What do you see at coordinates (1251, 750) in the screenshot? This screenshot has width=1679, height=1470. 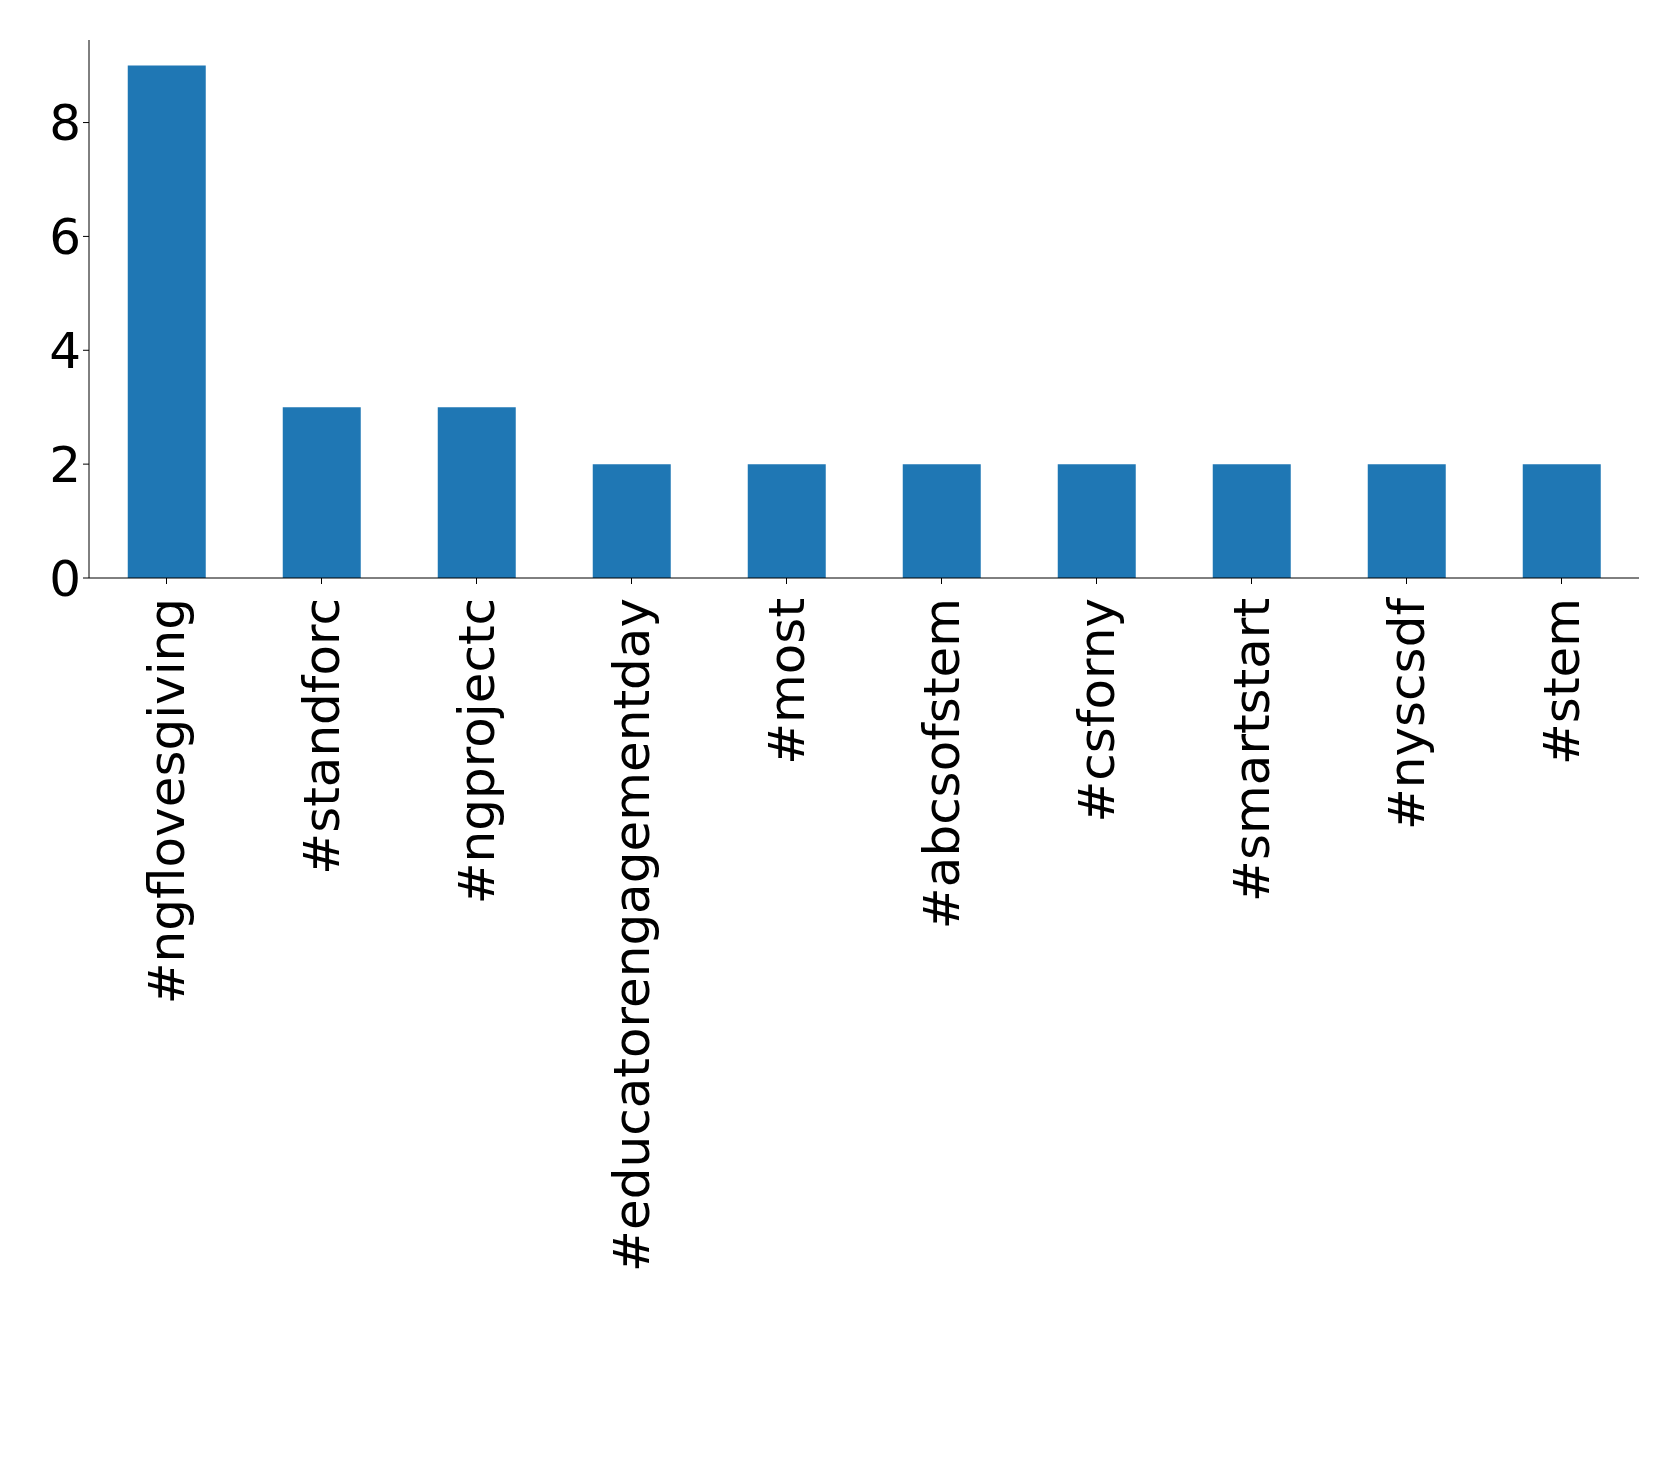 I see `x-tick-label: #smartstart` at bounding box center [1251, 750].